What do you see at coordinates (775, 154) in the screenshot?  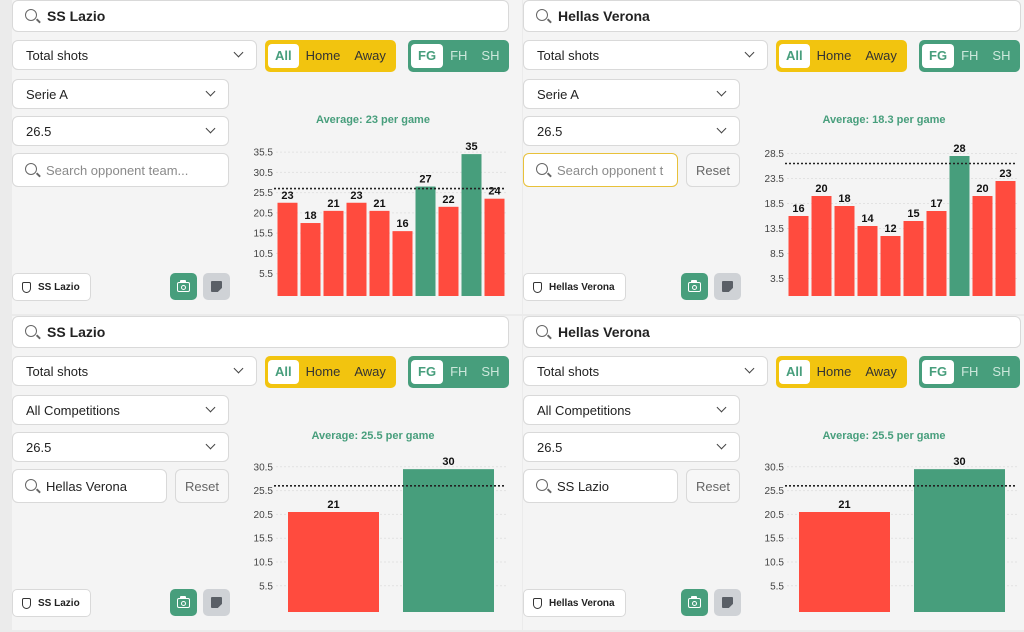 I see `y-tick-label: 28.5` at bounding box center [775, 154].